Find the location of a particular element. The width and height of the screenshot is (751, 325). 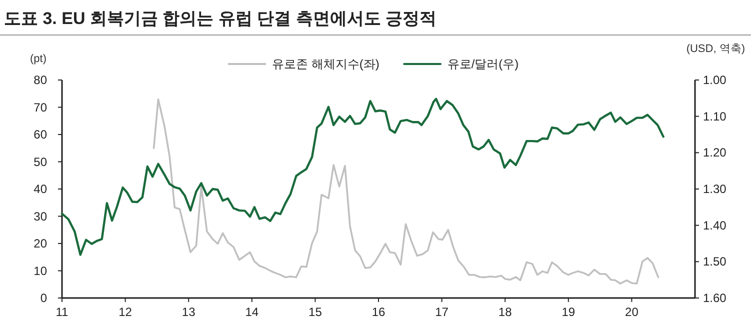

x-tick-label: 11 is located at coordinates (62, 312).